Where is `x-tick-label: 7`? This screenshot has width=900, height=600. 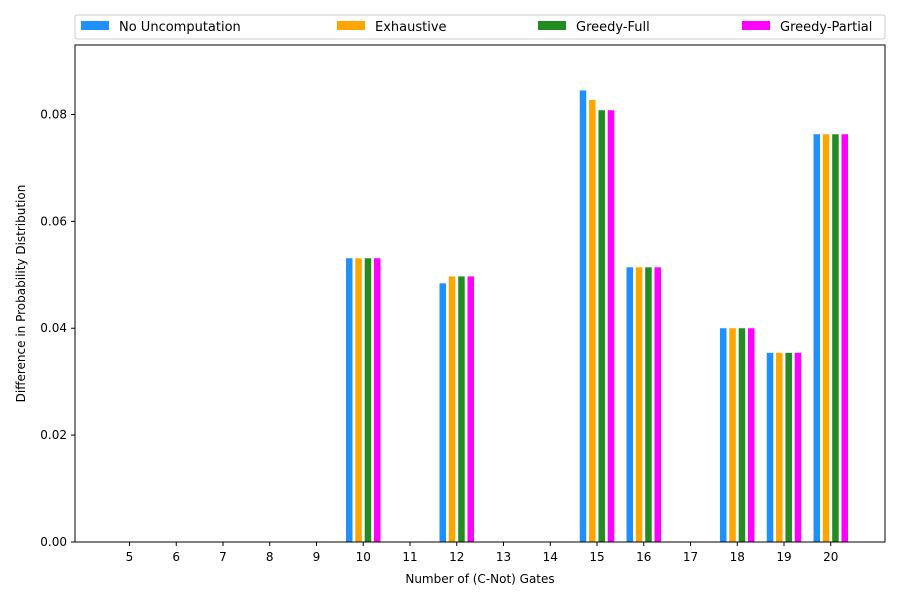 x-tick-label: 7 is located at coordinates (223, 557).